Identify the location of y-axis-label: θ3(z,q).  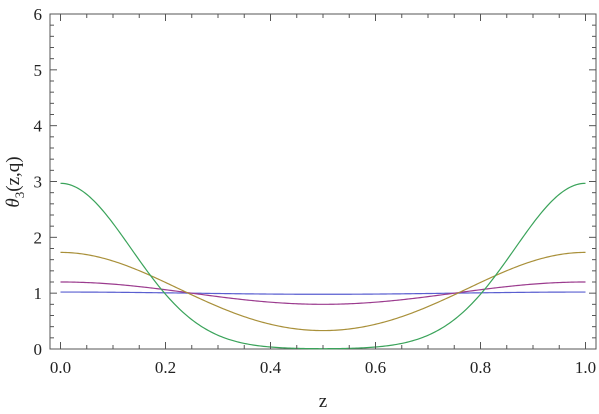
(15, 181).